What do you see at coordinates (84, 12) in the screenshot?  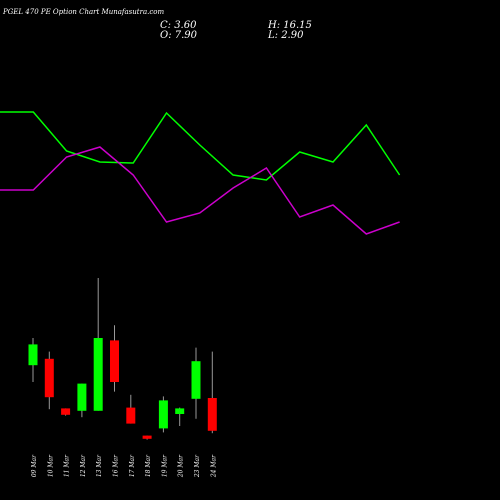 I see `chart-title: PGEL 470 PE Option Chart Munafasutra.com` at bounding box center [84, 12].